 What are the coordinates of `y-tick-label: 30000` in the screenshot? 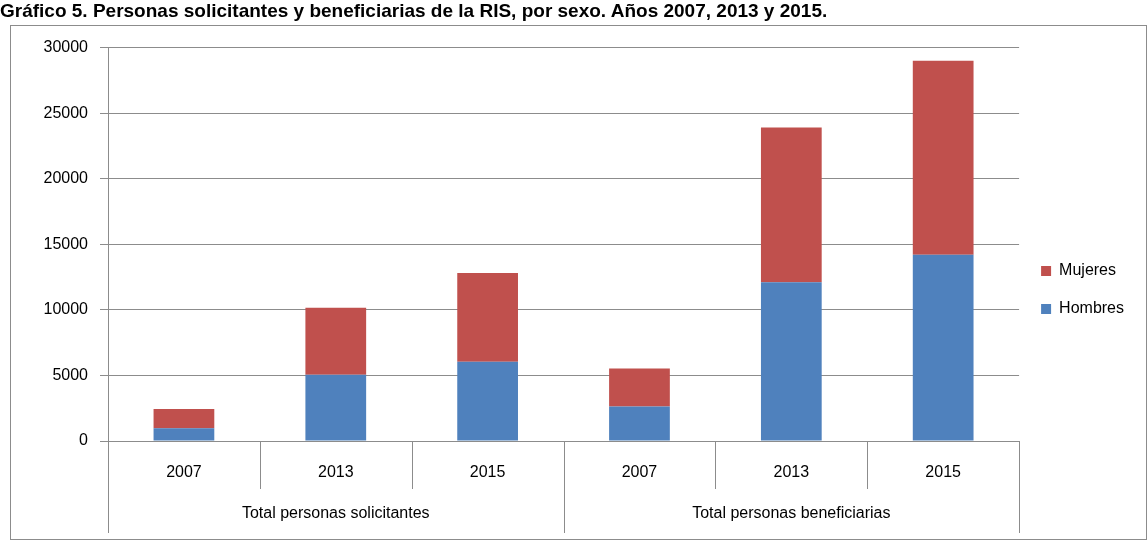 It's located at (66, 47).